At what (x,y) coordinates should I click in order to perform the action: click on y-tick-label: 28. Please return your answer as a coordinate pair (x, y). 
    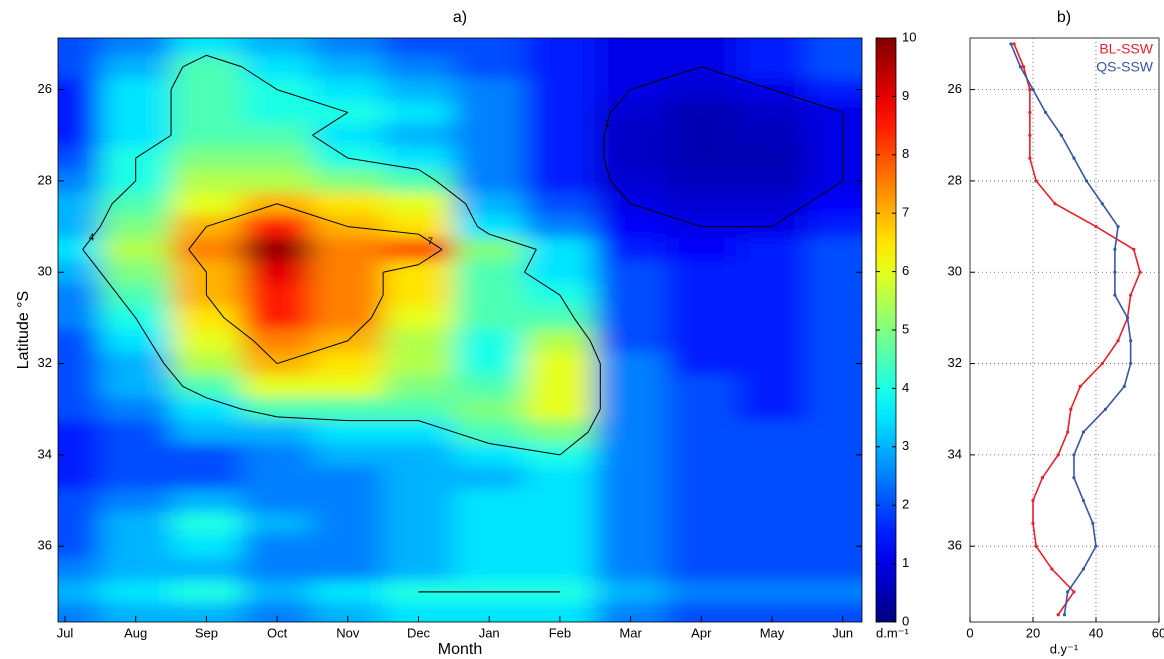
    Looking at the image, I should click on (955, 179).